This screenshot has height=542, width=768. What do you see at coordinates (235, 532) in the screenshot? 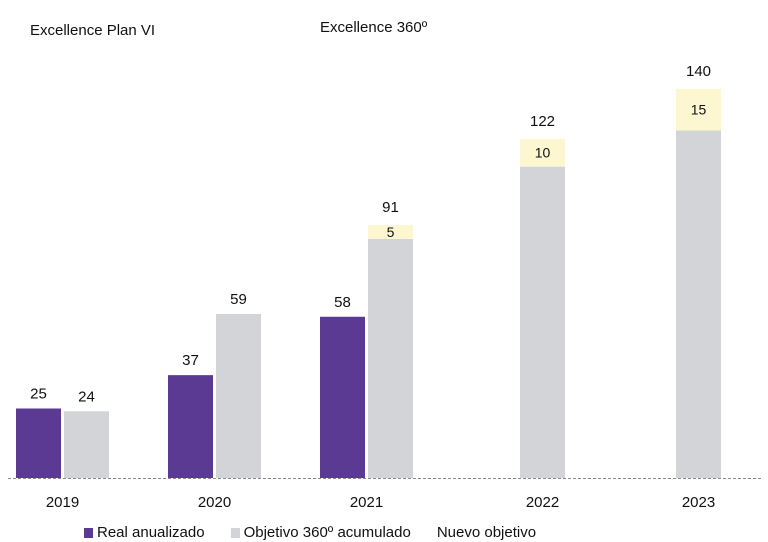
I see `legend-swatch-target` at bounding box center [235, 532].